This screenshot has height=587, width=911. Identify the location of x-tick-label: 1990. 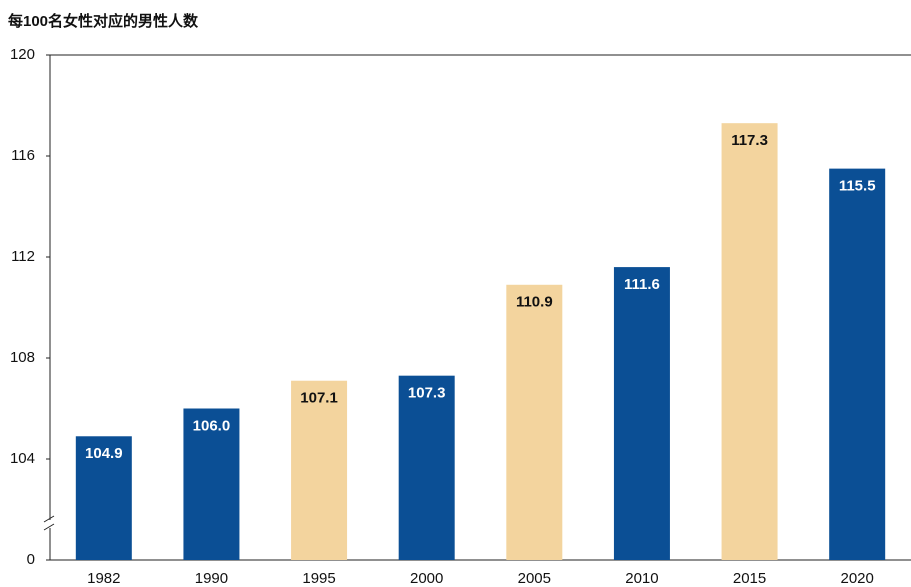
(211, 578).